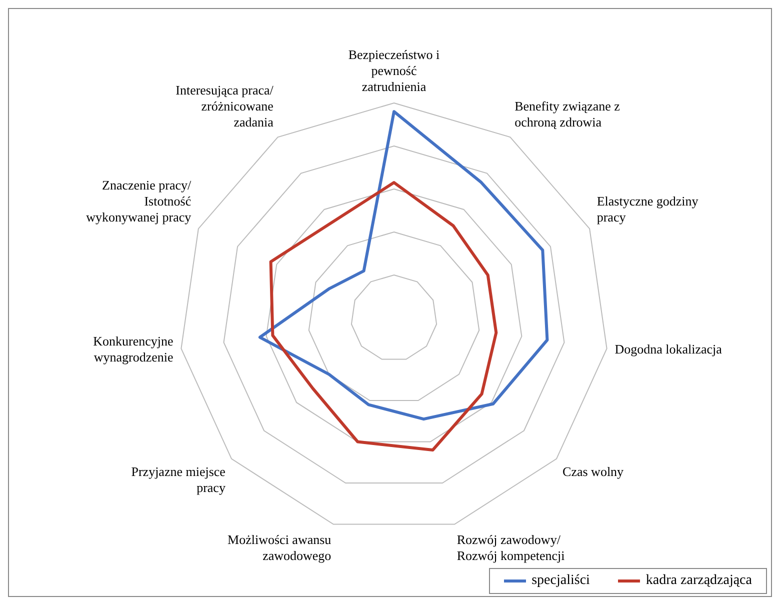  I want to click on spoke-label: Elastyczne godziny pracy, so click(647, 208).